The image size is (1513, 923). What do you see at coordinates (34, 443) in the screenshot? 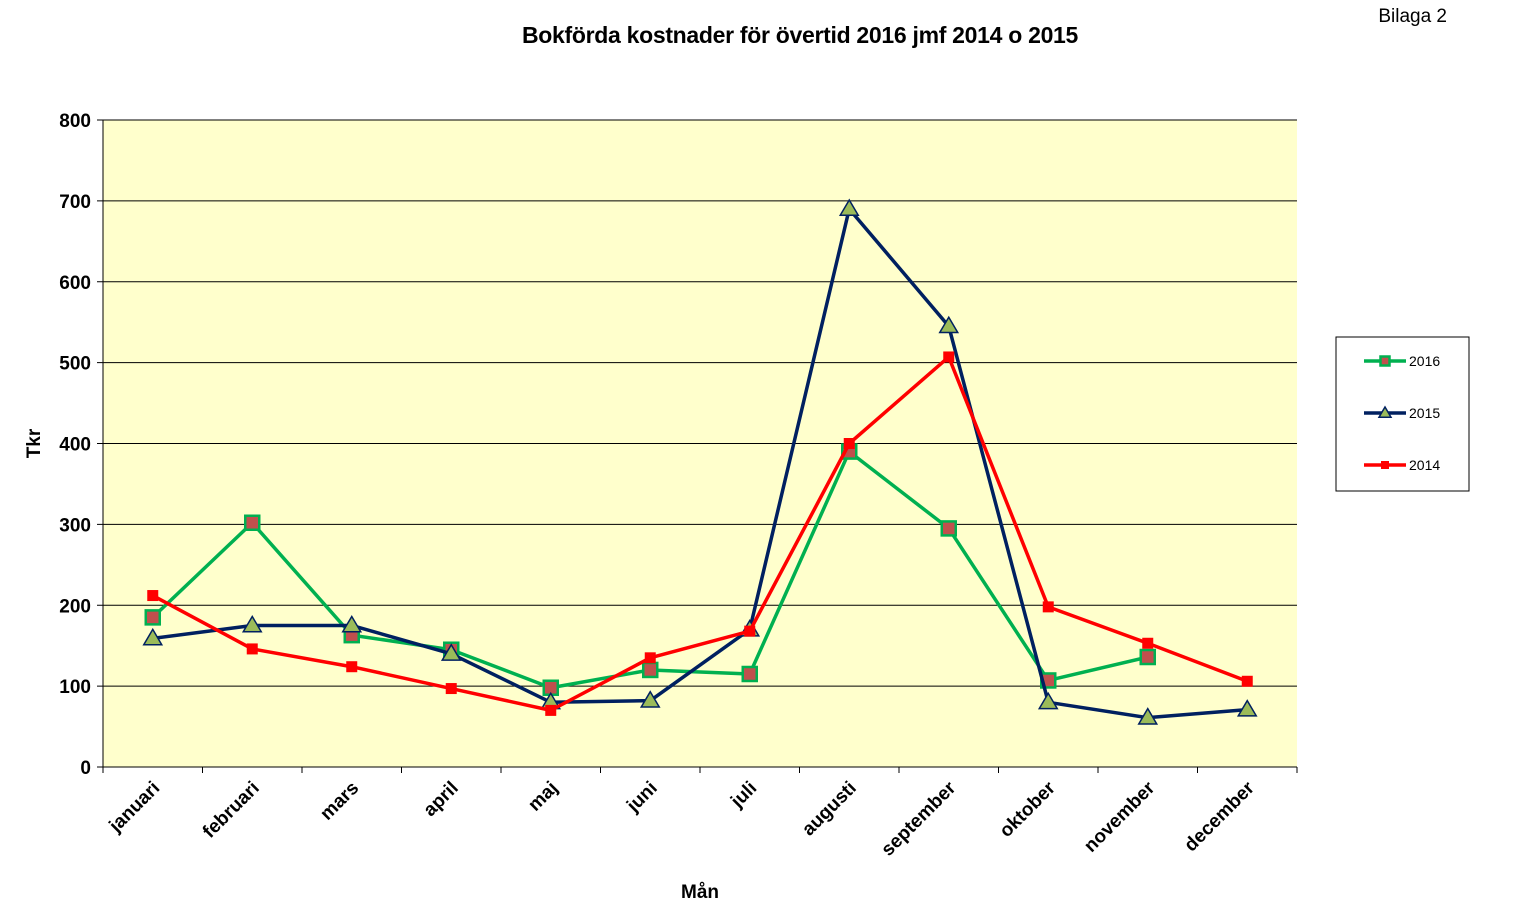
I see `y-axis-title: Tkr` at bounding box center [34, 443].